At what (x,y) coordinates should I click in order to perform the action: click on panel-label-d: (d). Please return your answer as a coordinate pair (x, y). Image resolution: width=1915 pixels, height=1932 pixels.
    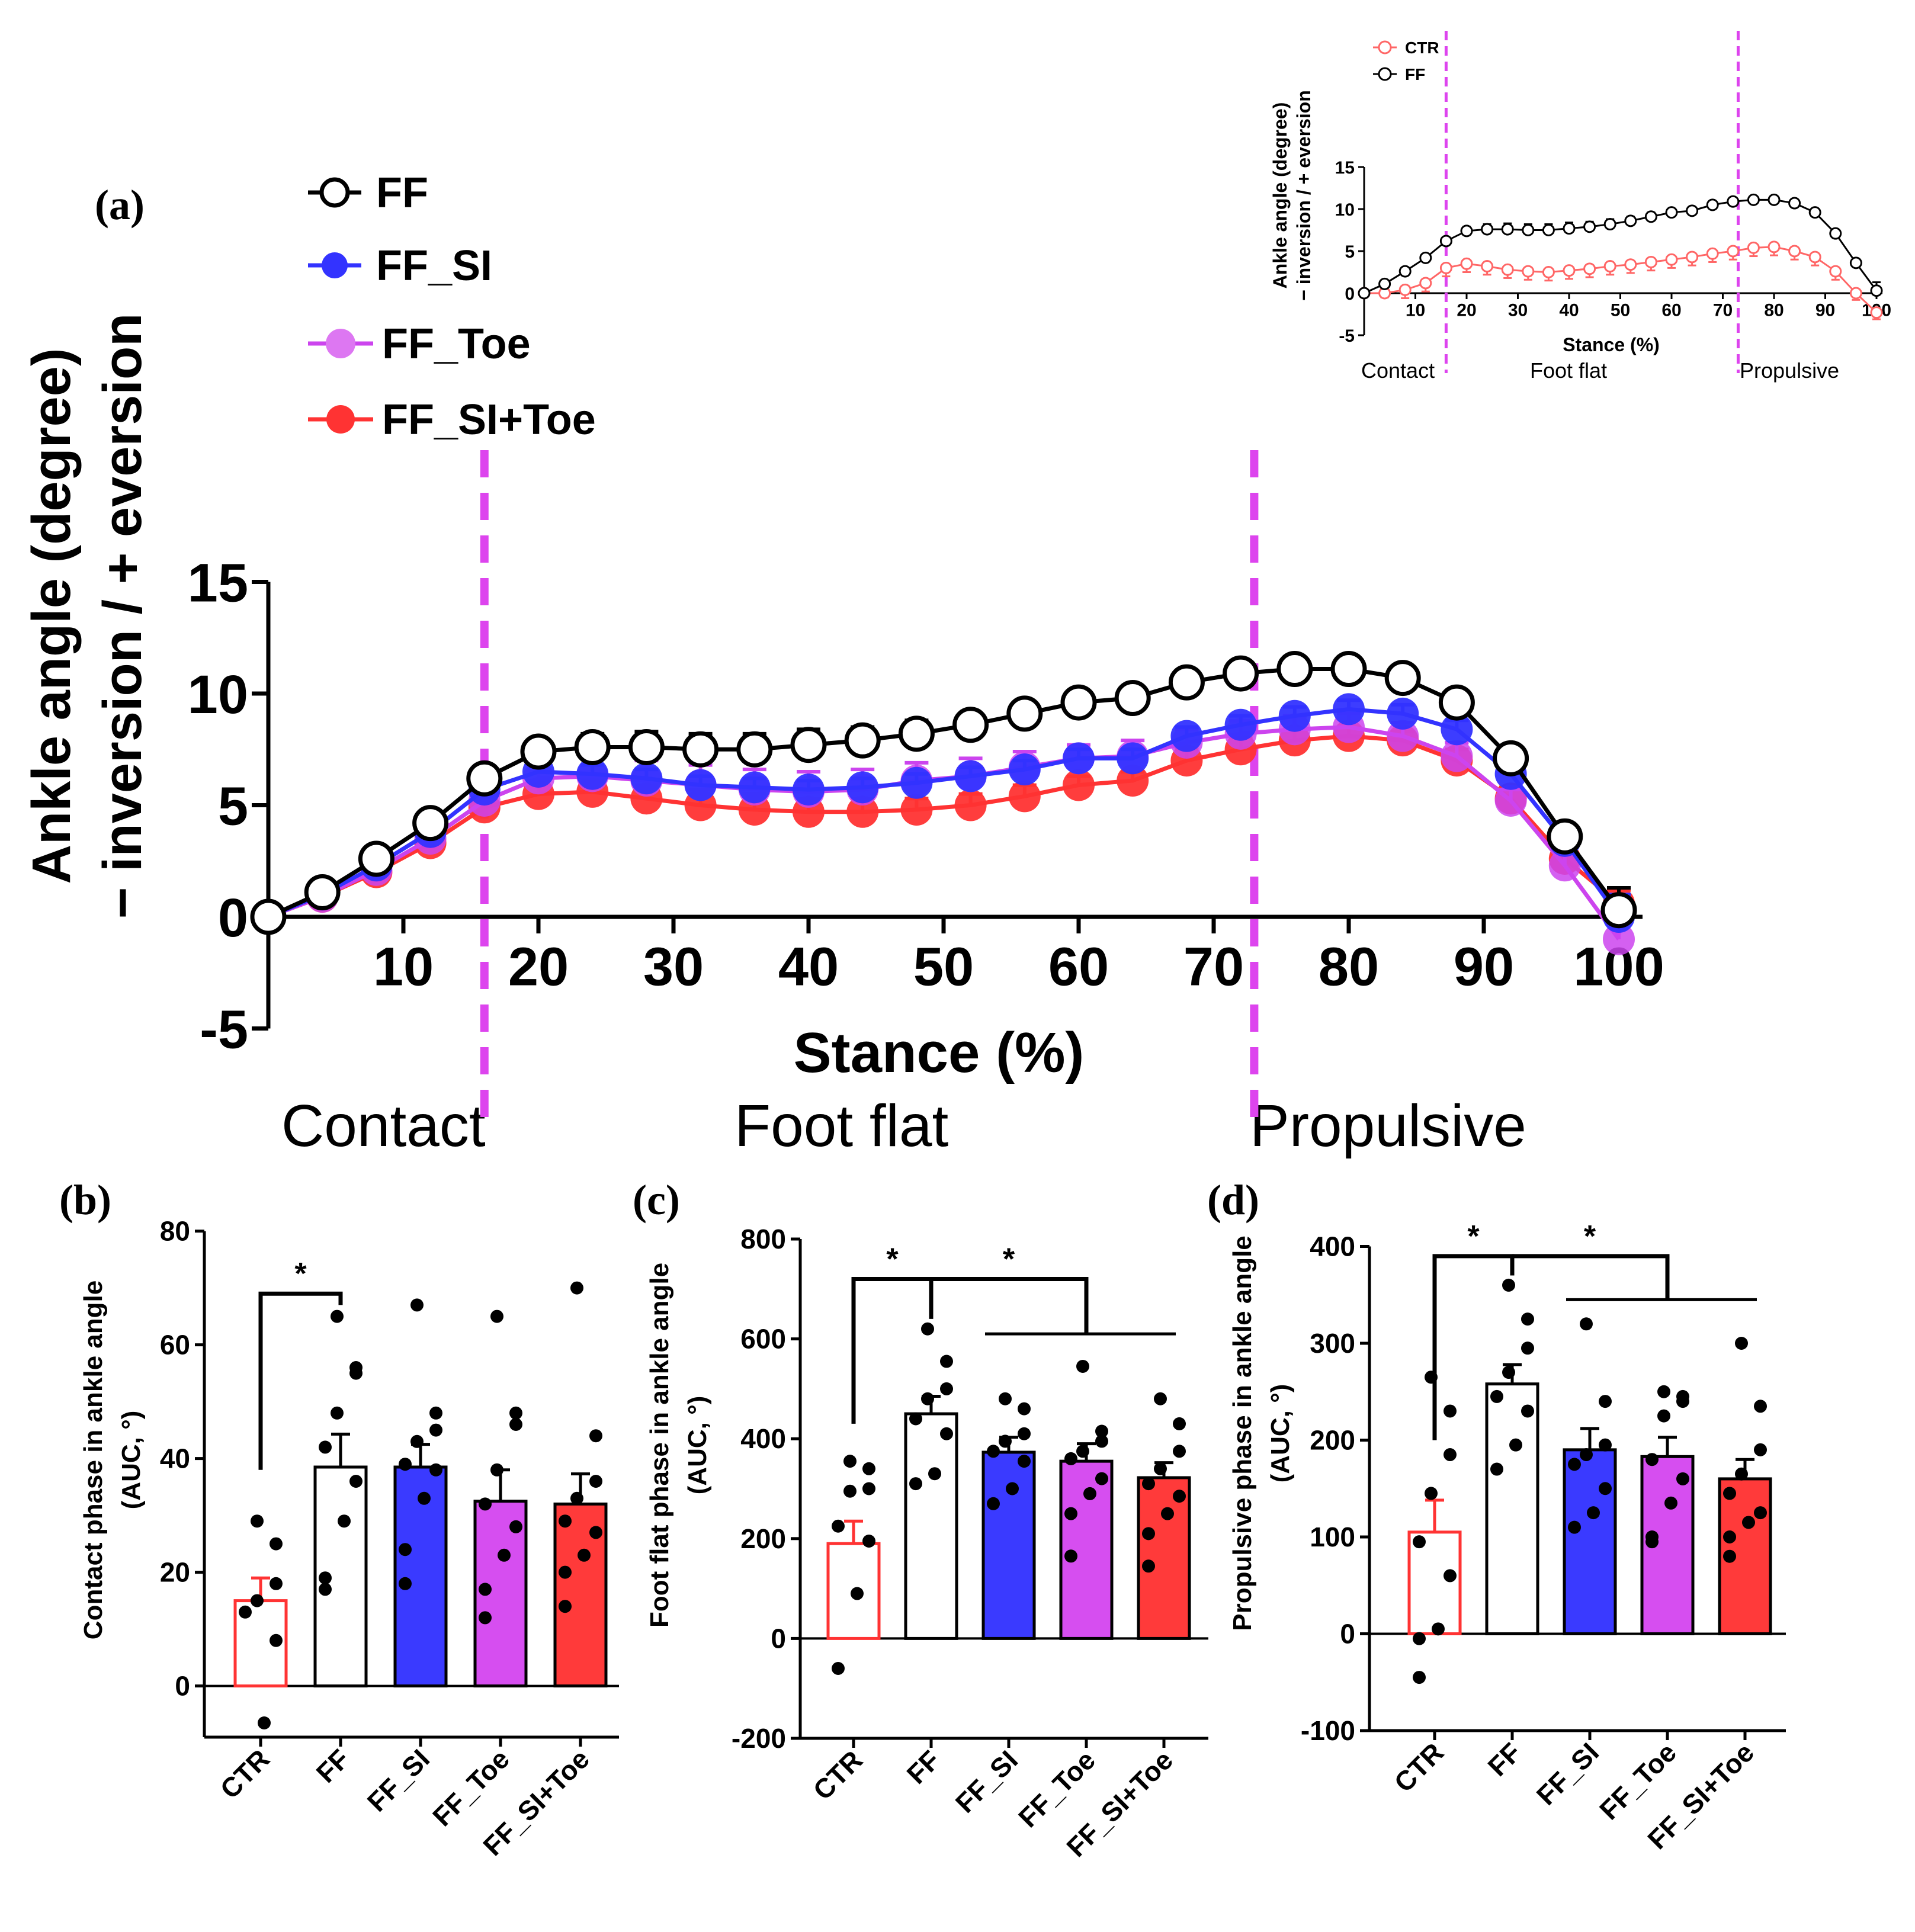
    Looking at the image, I should click on (1233, 1200).